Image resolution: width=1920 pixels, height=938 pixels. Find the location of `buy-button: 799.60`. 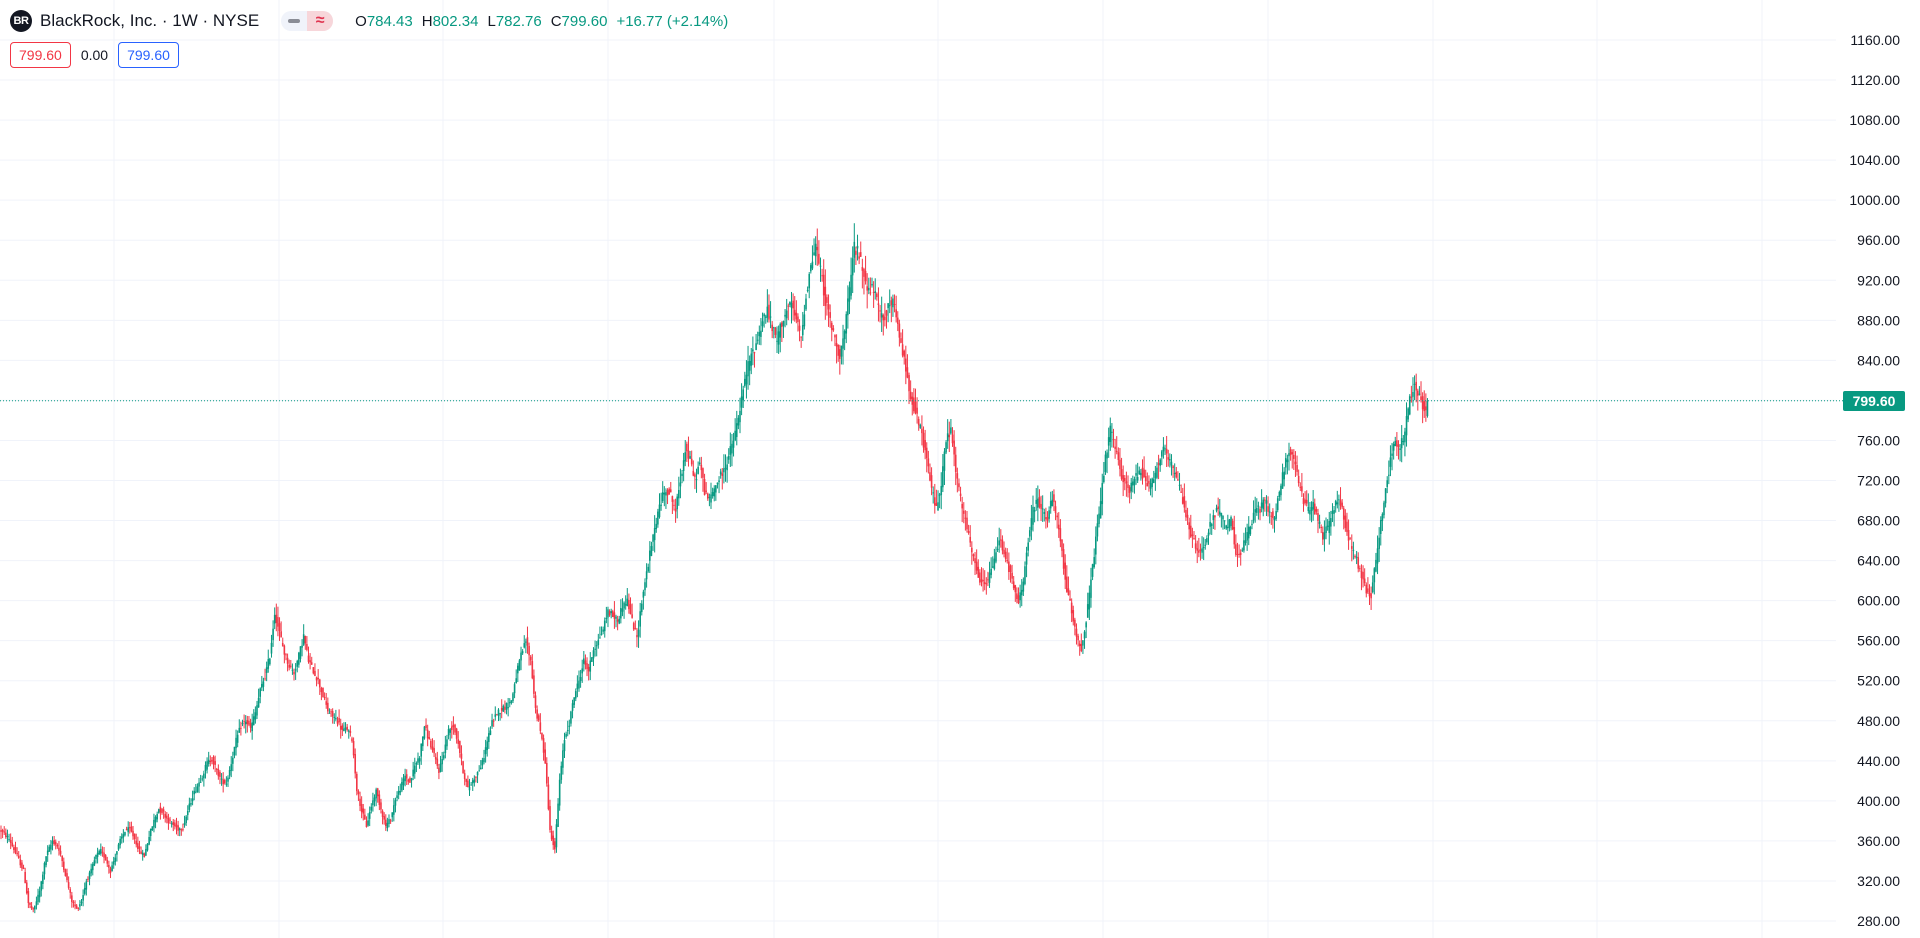

buy-button: 799.60 is located at coordinates (148, 55).